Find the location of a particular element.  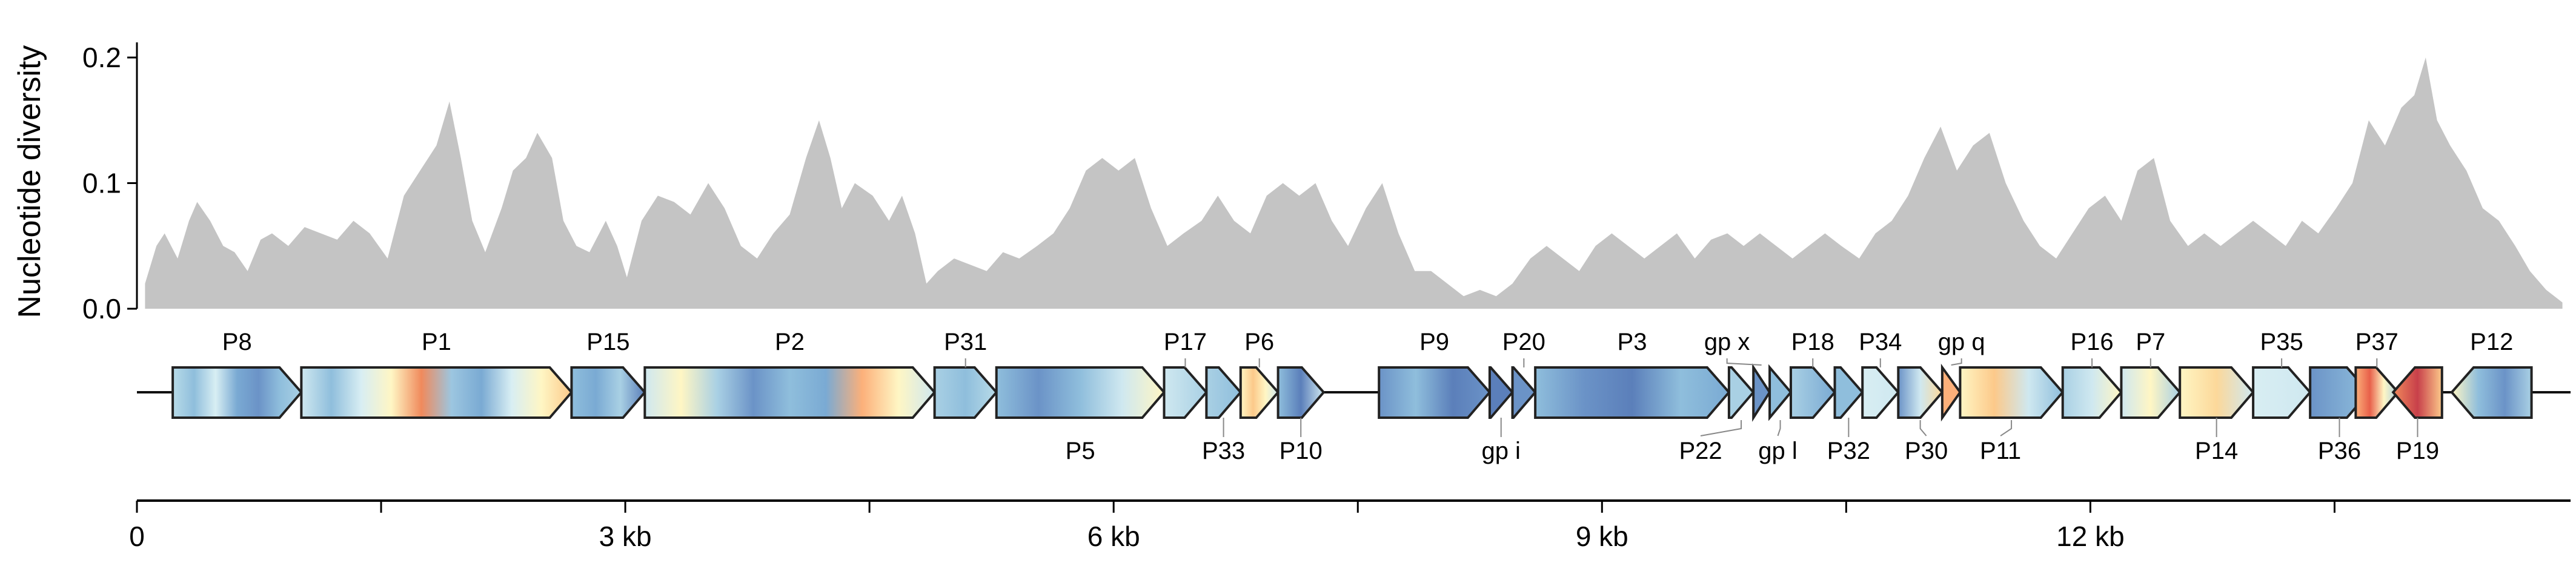

gene-arrow-p3 is located at coordinates (1632, 392).